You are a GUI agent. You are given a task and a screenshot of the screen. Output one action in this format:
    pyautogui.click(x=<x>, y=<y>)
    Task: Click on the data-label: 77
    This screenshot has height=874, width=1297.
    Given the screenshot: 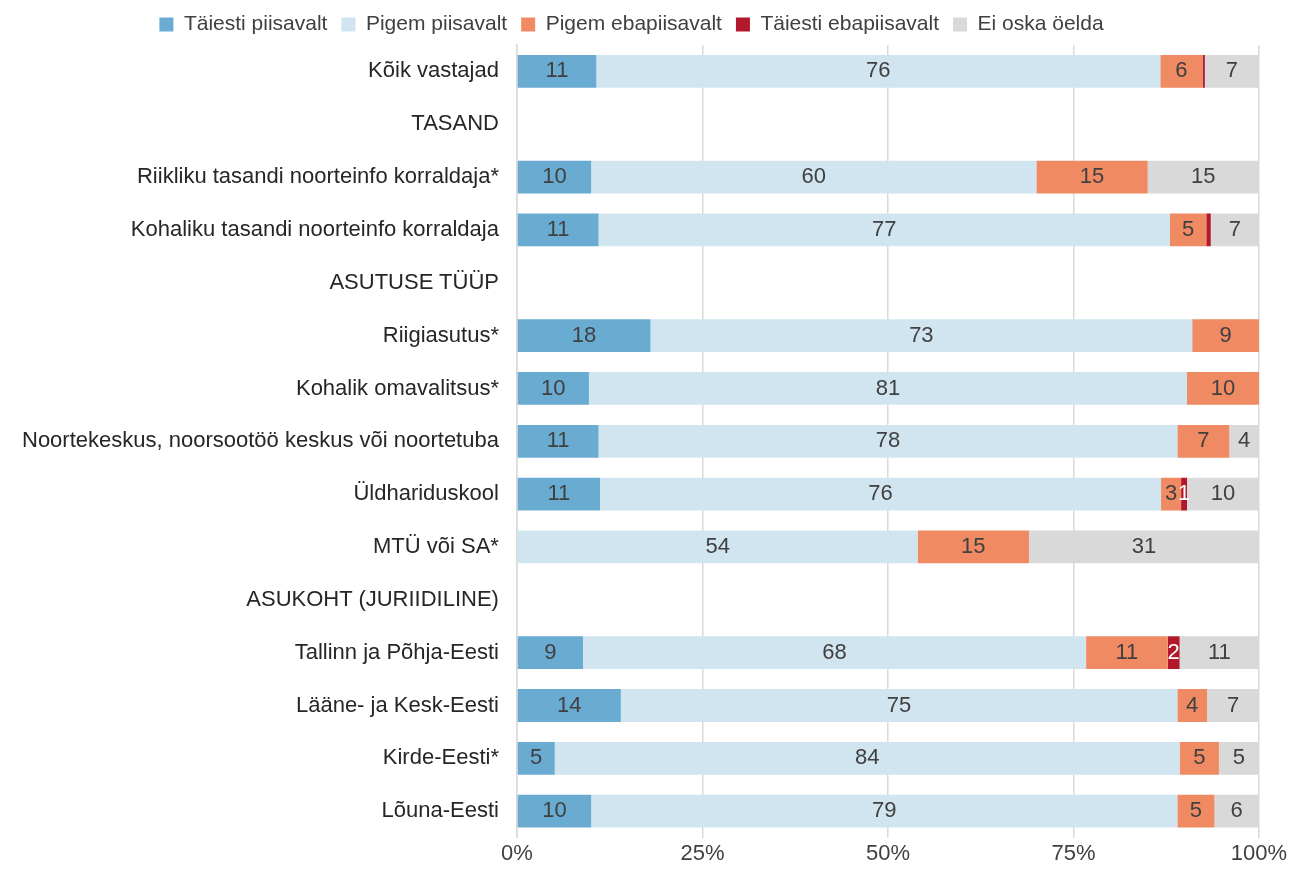 What is the action you would take?
    pyautogui.click(x=884, y=228)
    